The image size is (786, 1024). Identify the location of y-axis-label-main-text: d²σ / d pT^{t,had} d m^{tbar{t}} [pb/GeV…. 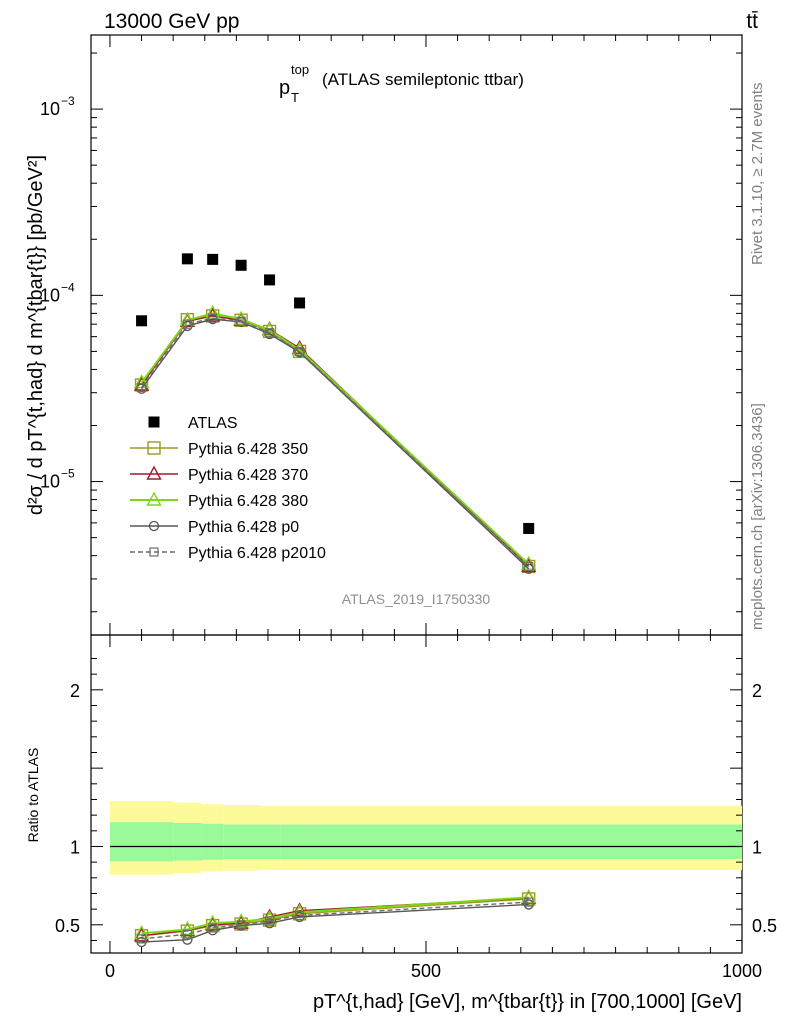
(36, 335).